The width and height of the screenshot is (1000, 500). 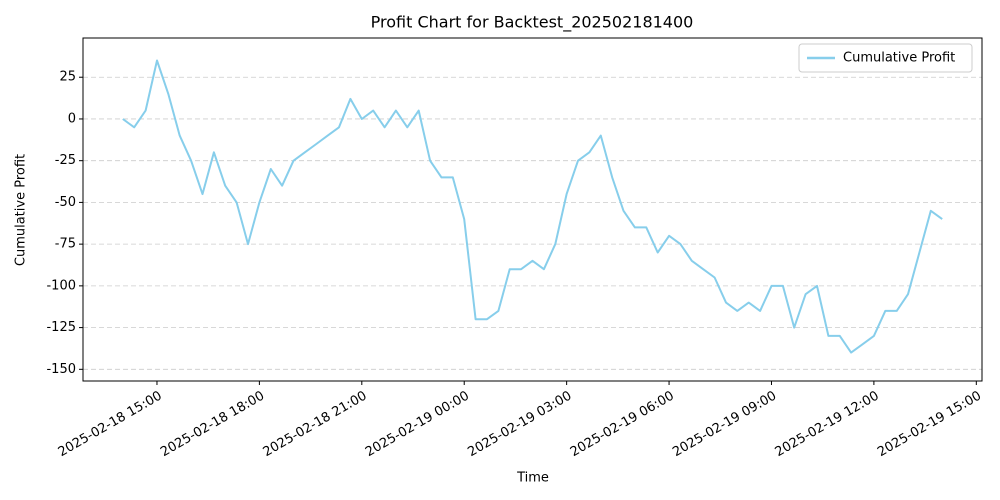 What do you see at coordinates (61, 327) in the screenshot?
I see `y-tick-label: -125` at bounding box center [61, 327].